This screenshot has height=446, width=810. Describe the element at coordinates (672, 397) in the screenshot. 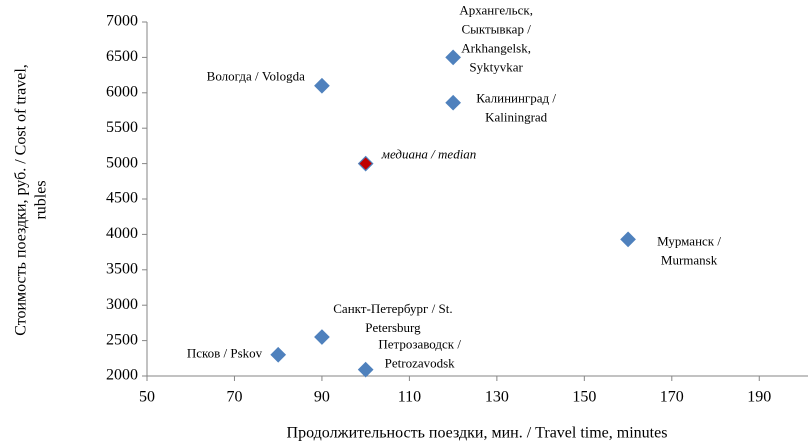

I see `x-tick-label: 170` at that location.